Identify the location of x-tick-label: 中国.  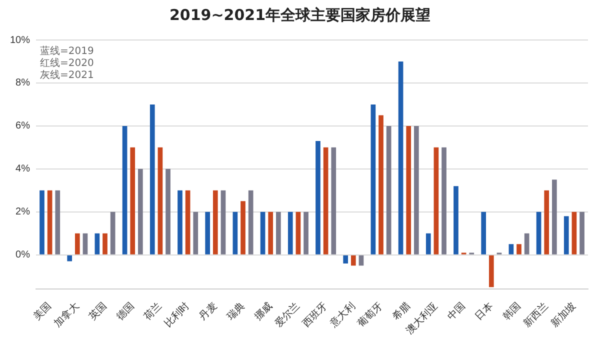
(456, 311).